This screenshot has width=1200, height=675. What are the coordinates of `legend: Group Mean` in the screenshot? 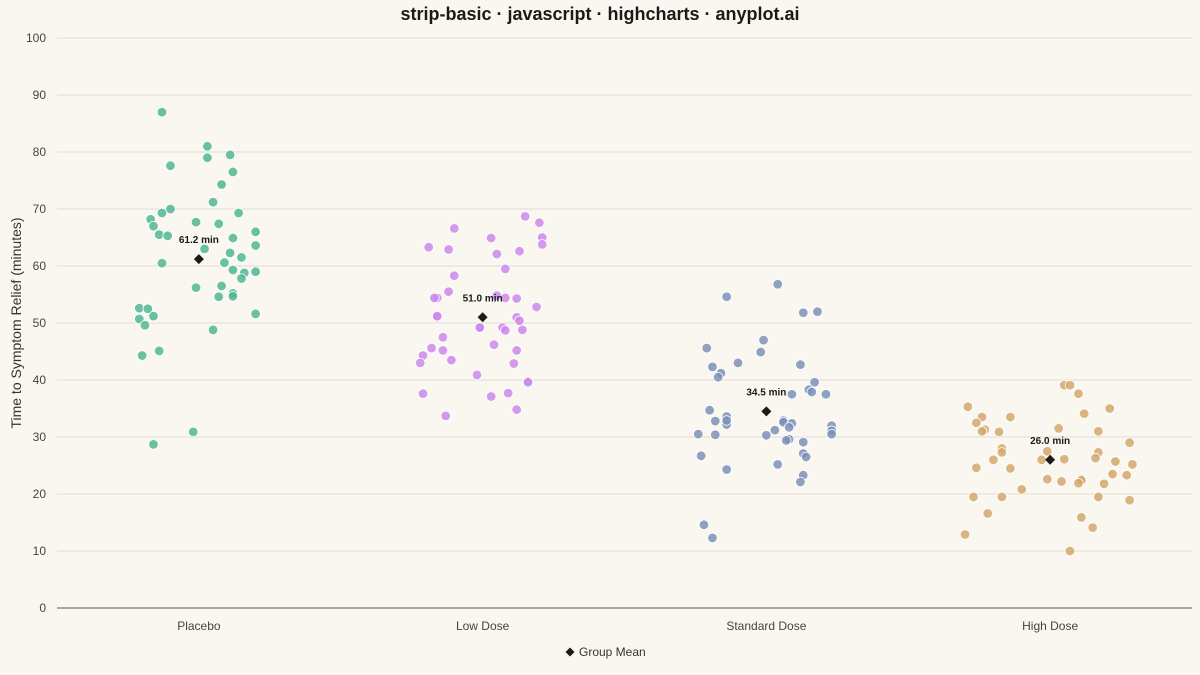 It's located at (605, 652).